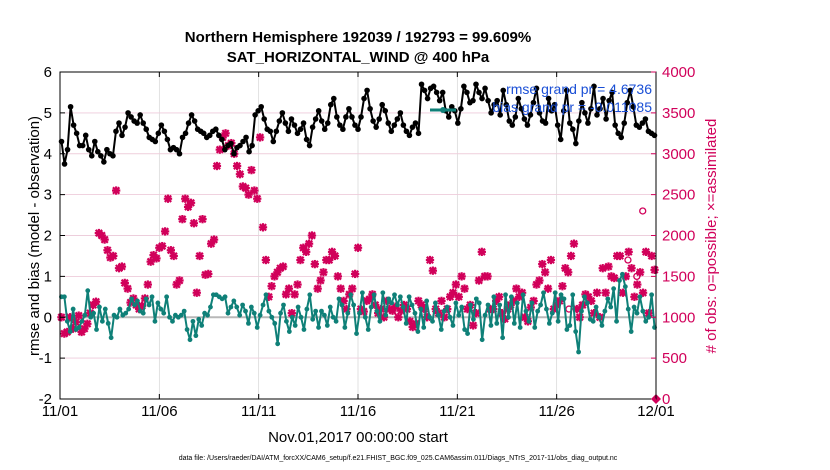  Describe the element at coordinates (48, 195) in the screenshot. I see `y-tick-label: 3` at that location.